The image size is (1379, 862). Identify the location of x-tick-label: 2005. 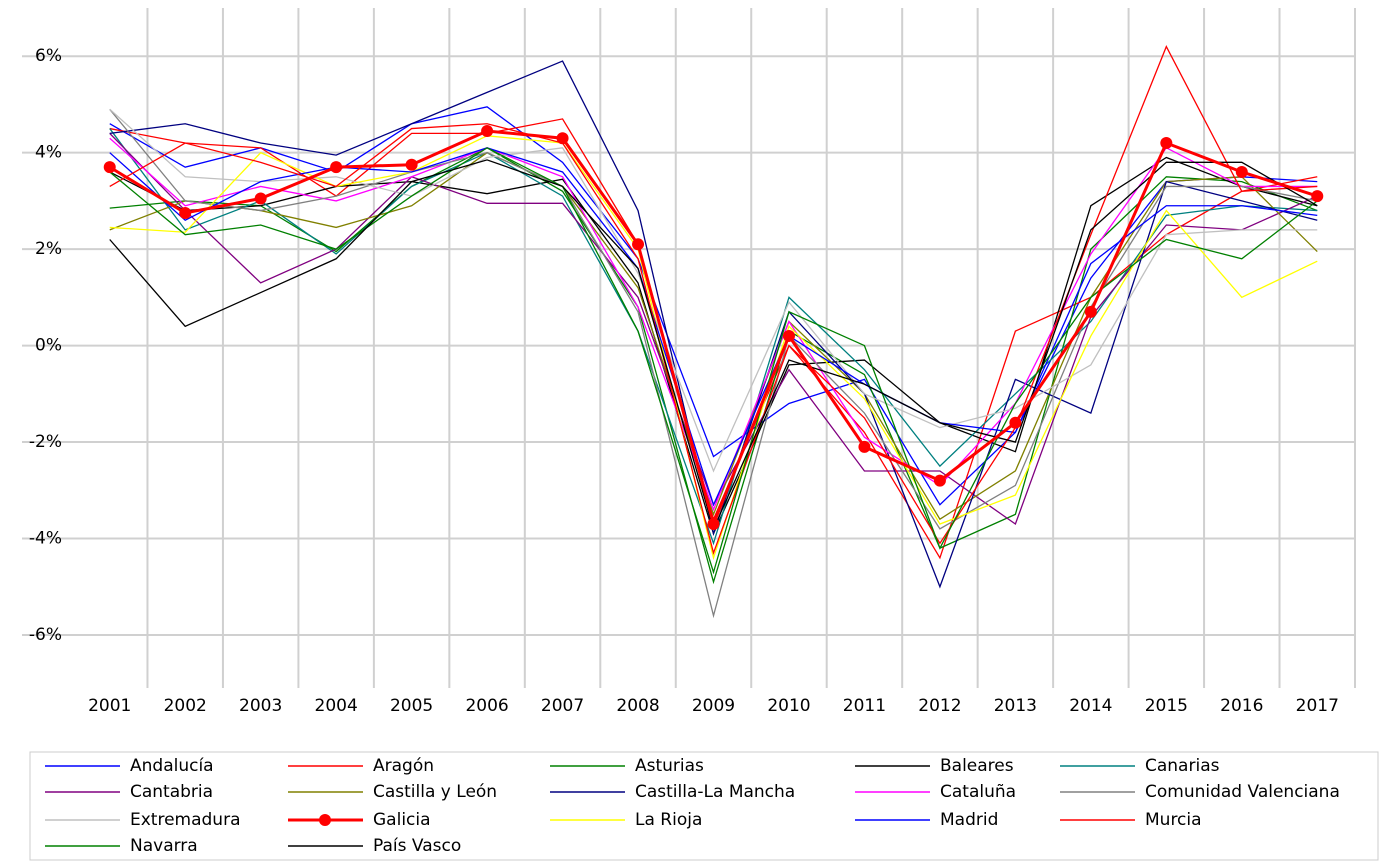
(411, 706).